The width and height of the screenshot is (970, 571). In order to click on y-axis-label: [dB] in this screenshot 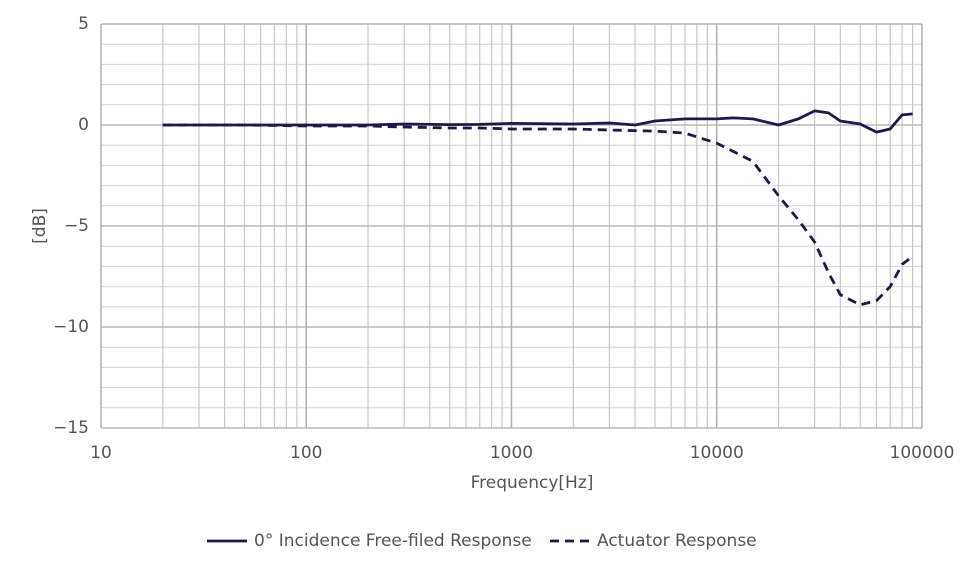, I will do `click(40, 226)`.